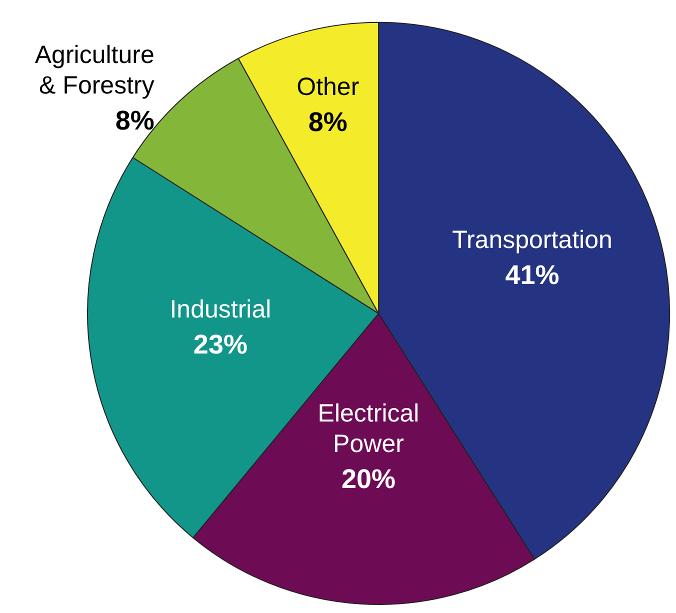 The width and height of the screenshot is (676, 613). Describe the element at coordinates (532, 275) in the screenshot. I see `data-label: 41%` at that location.